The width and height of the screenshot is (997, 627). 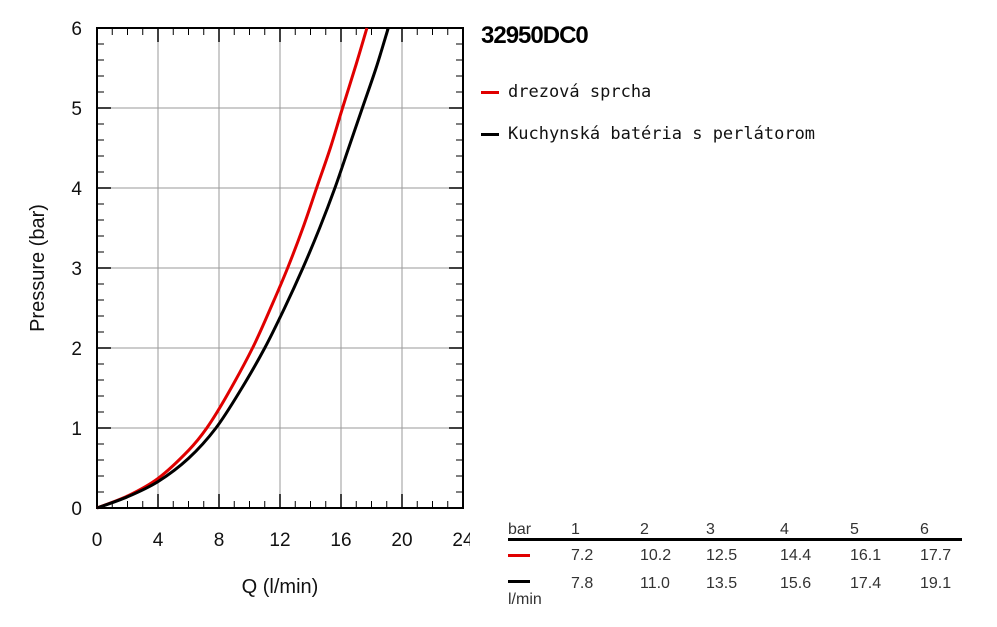 What do you see at coordinates (866, 555) in the screenshot?
I see `table-cell: 16.1` at bounding box center [866, 555].